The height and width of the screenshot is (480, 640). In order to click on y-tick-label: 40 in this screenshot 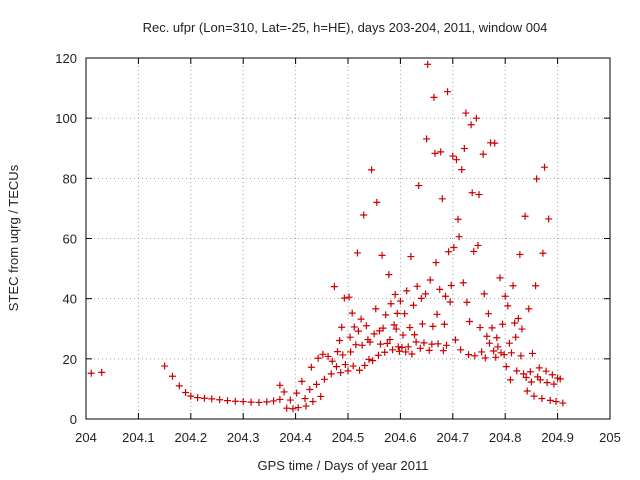, I will do `click(70, 299)`.